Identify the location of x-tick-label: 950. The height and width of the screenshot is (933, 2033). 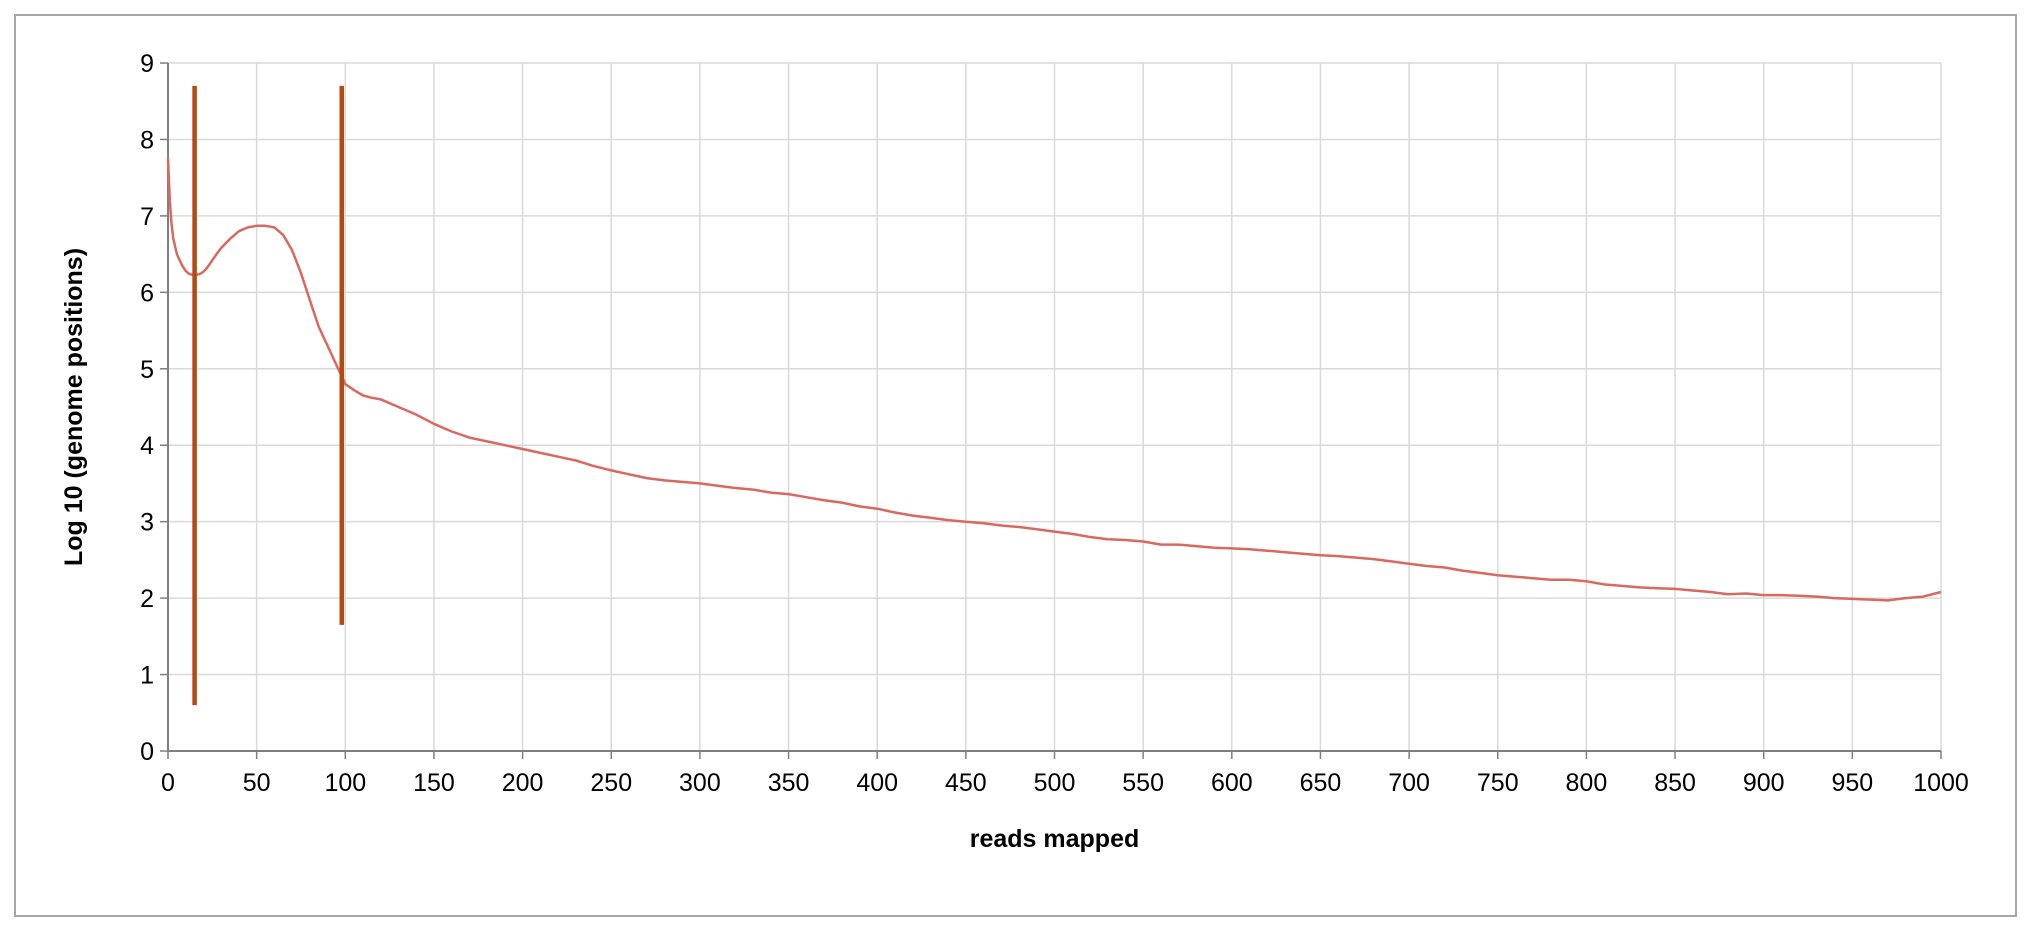
(1852, 783).